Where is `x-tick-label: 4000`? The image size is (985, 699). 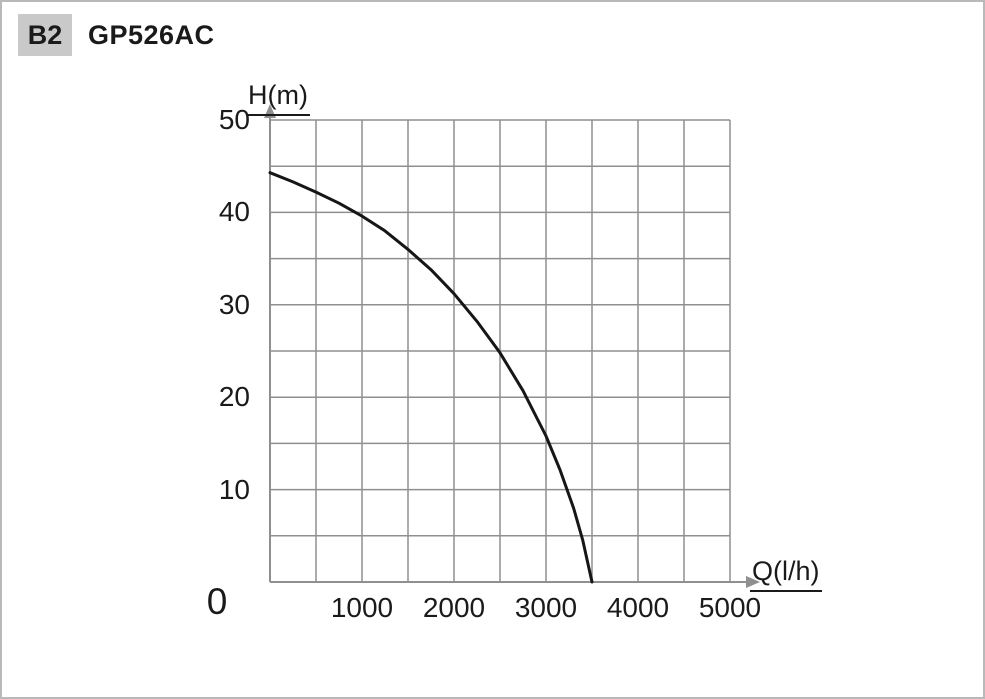 x-tick-label: 4000 is located at coordinates (638, 607).